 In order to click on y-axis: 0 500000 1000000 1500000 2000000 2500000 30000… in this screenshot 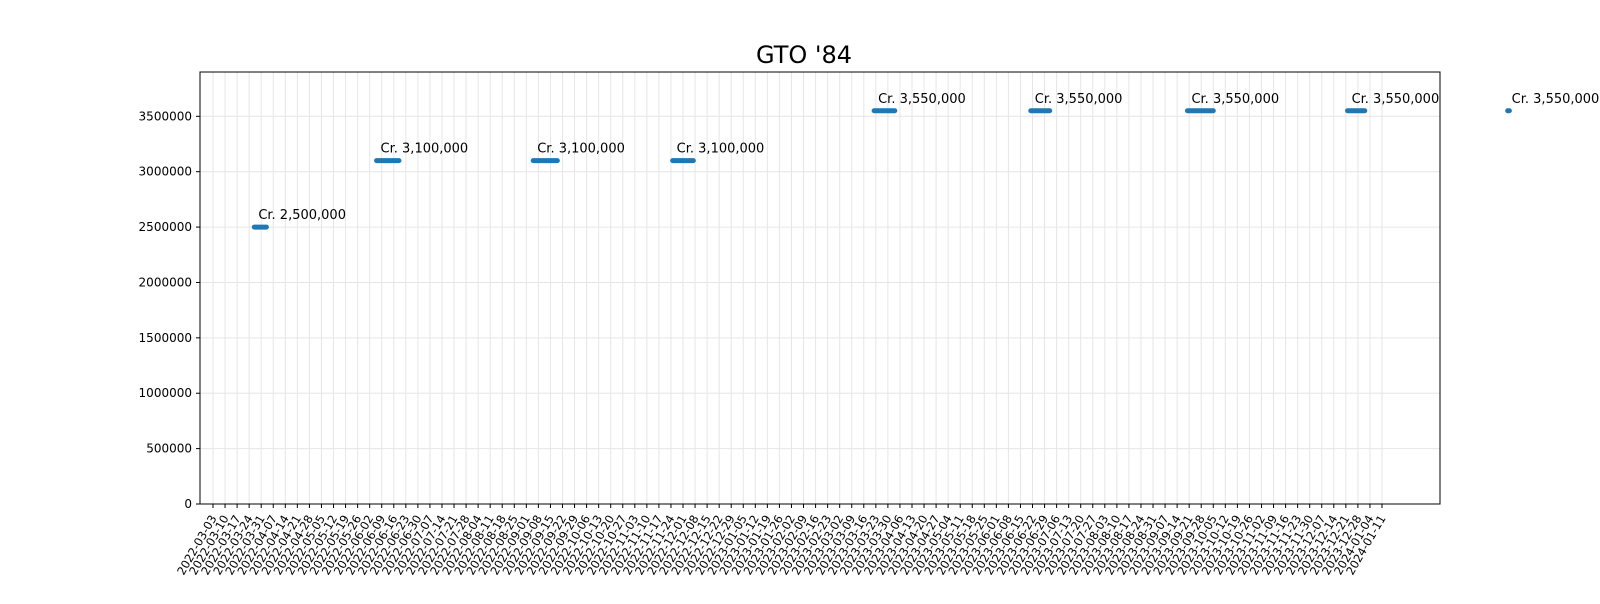, I will do `click(169, 310)`.